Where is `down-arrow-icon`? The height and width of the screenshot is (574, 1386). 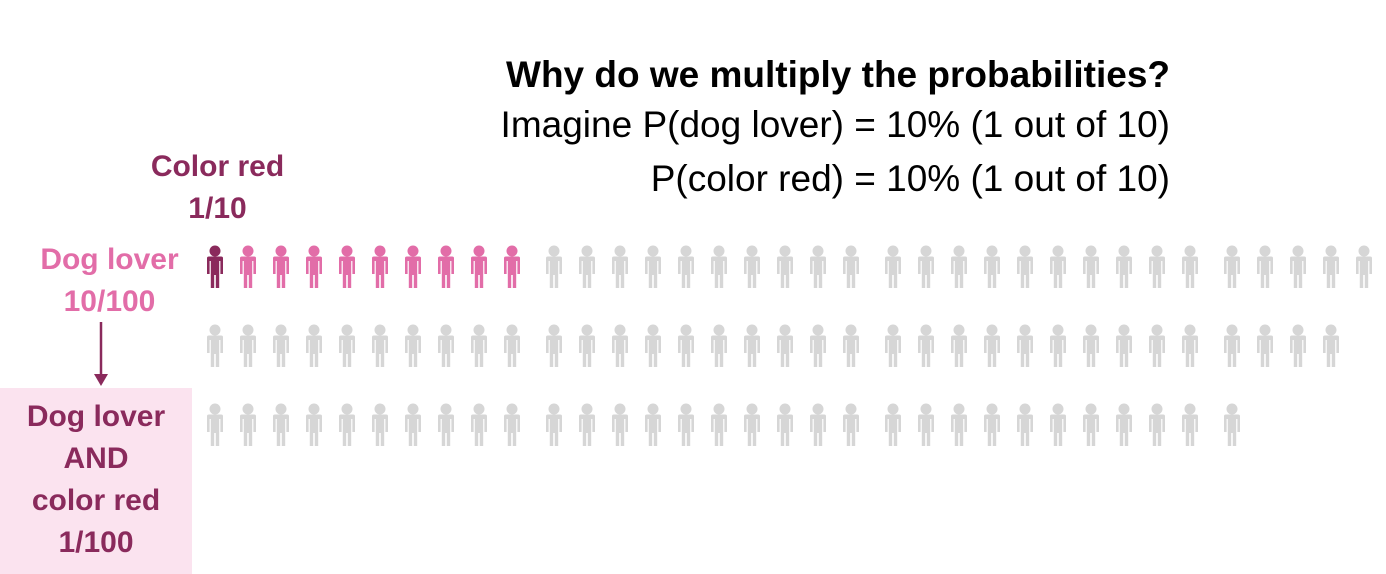
down-arrow-icon is located at coordinates (101, 354).